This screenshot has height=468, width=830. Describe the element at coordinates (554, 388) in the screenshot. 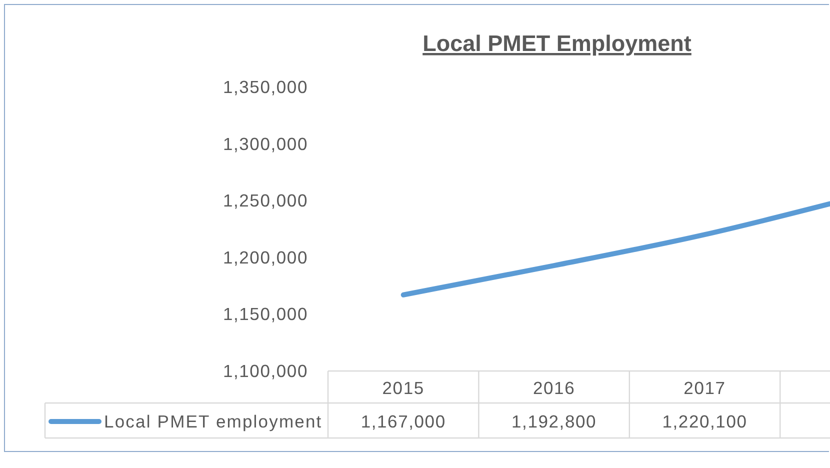

I see `x-tick-label: 2016` at that location.